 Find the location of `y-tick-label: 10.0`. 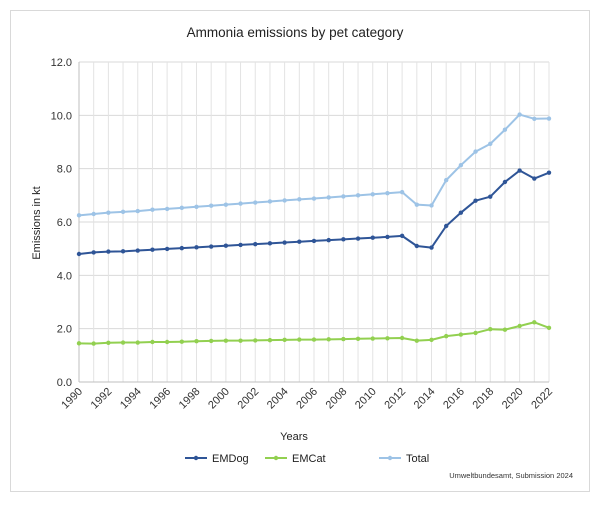

y-tick-label: 10.0 is located at coordinates (61, 116).